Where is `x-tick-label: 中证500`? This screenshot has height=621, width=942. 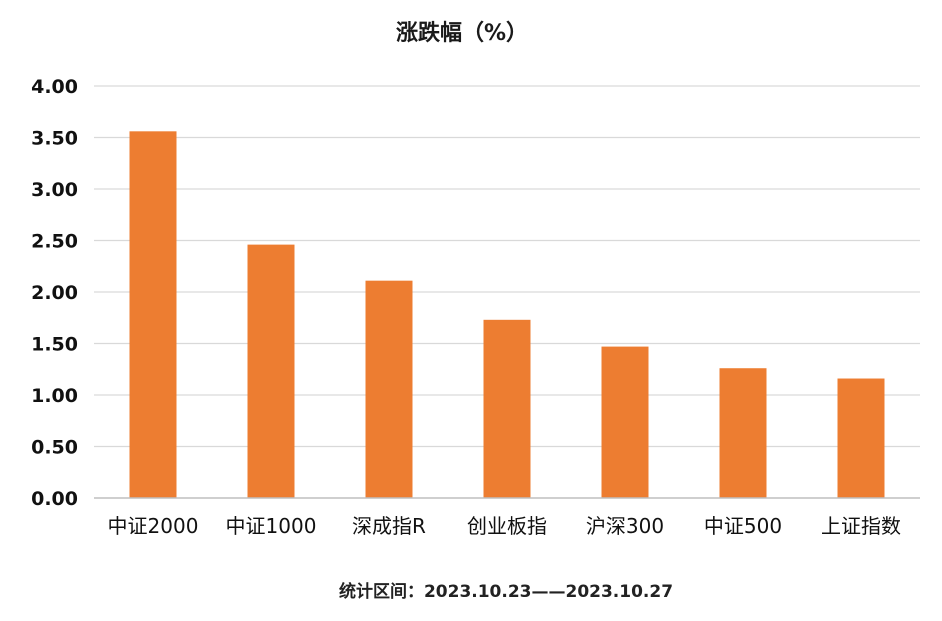
x-tick-label: 中证500 is located at coordinates (743, 526).